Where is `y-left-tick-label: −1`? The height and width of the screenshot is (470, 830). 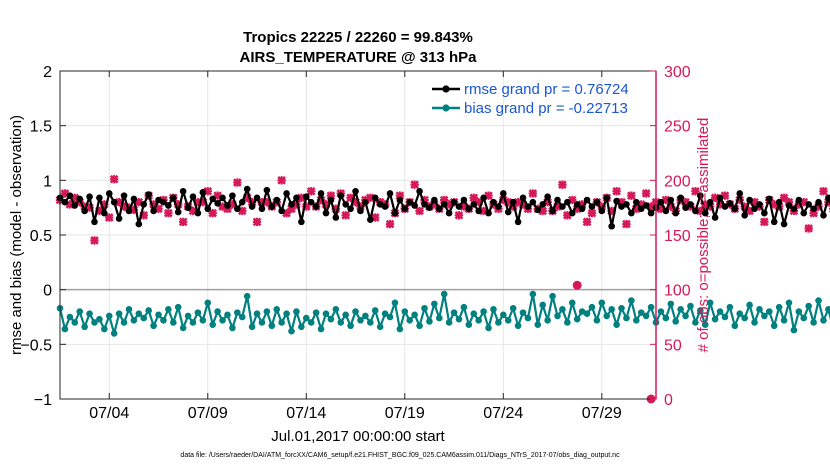 y-left-tick-label: −1 is located at coordinates (43, 400).